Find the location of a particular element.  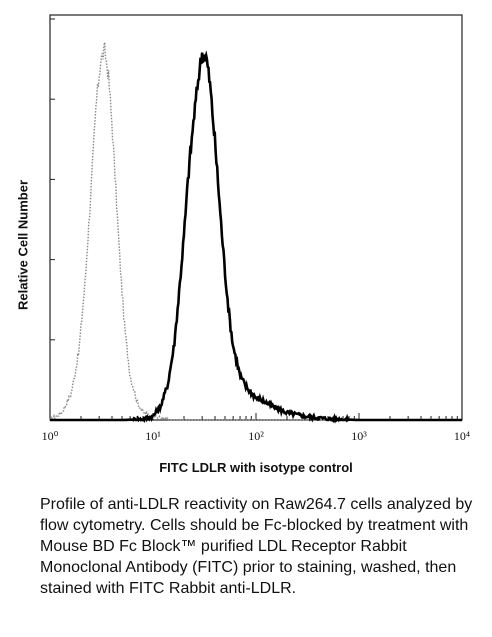

x-tick-label: 10⁴ is located at coordinates (462, 436).